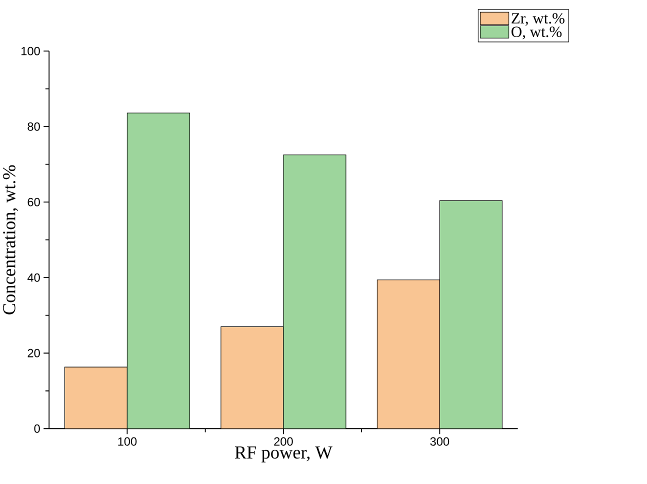  Describe the element at coordinates (283, 454) in the screenshot. I see `x-axis-title: RF power, W` at that location.